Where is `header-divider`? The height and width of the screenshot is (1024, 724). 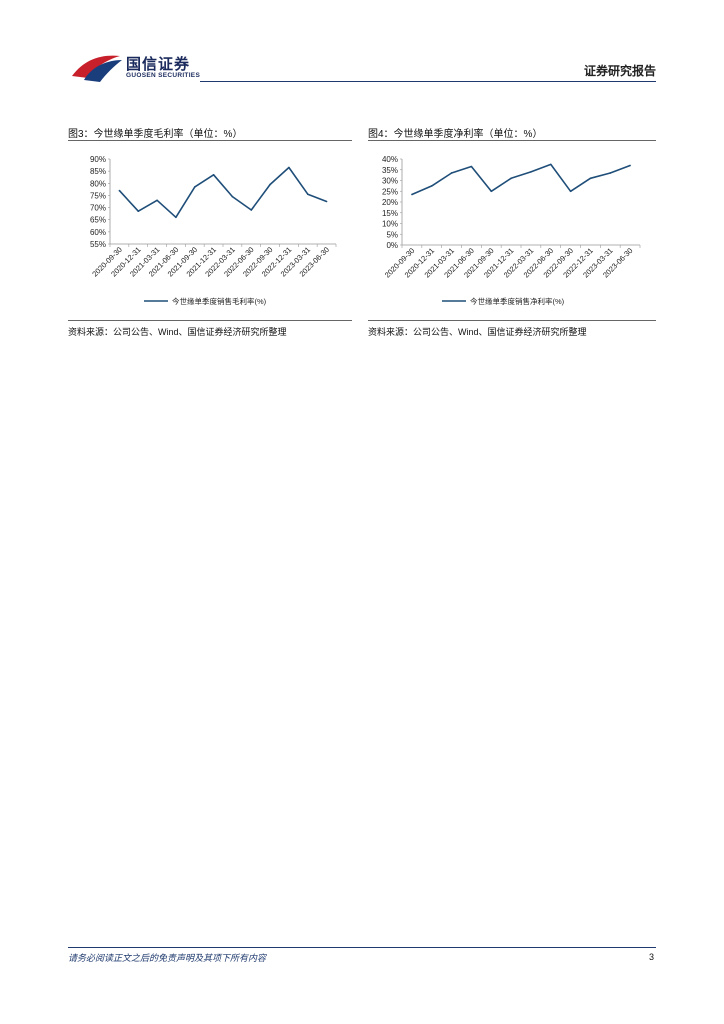 header-divider is located at coordinates (428, 81).